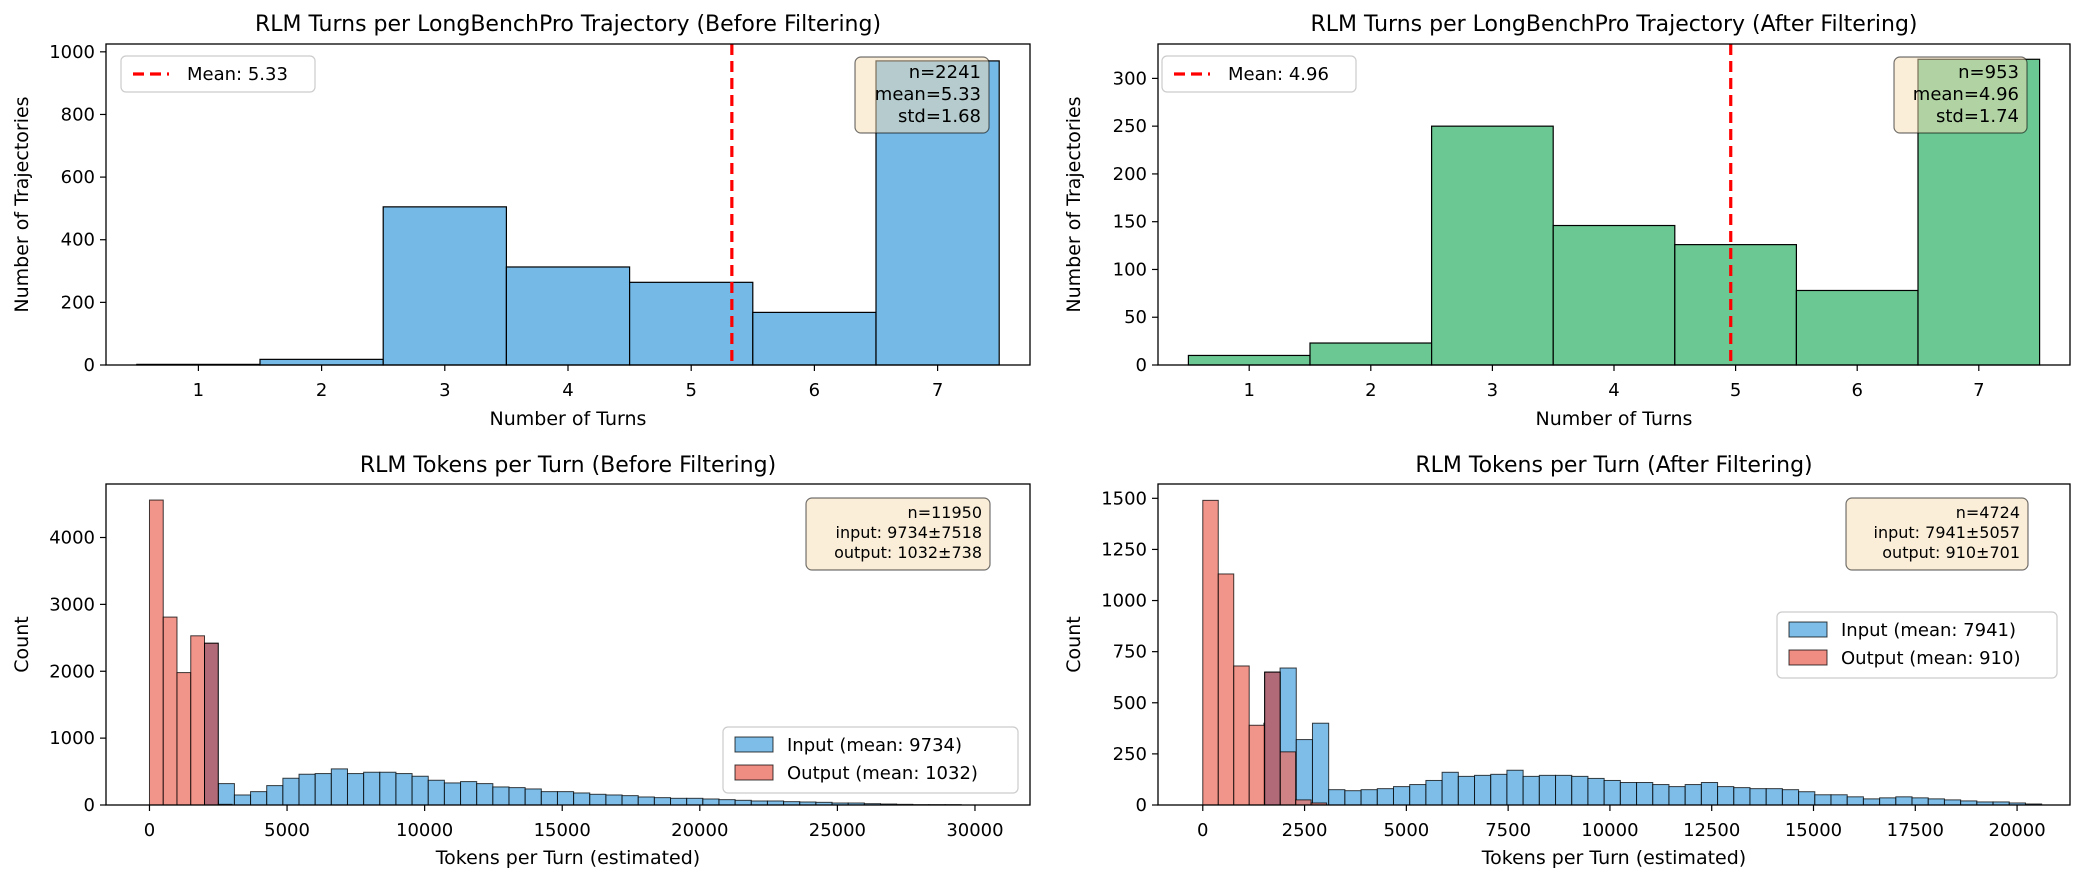 This screenshot has width=2083, height=882. I want to click on stats-line: output: 1032±738, so click(908, 552).